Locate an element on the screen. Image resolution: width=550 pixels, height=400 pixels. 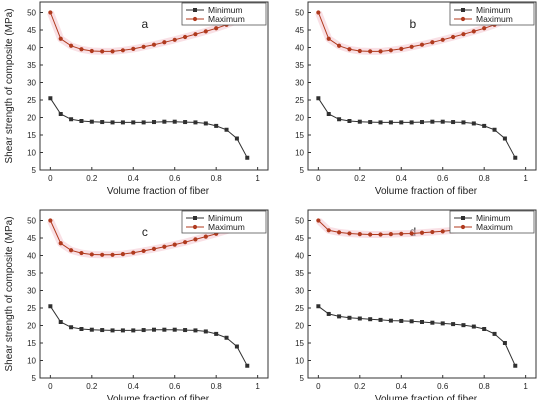
y-tick-label: 10 is located at coordinates (31, 153).